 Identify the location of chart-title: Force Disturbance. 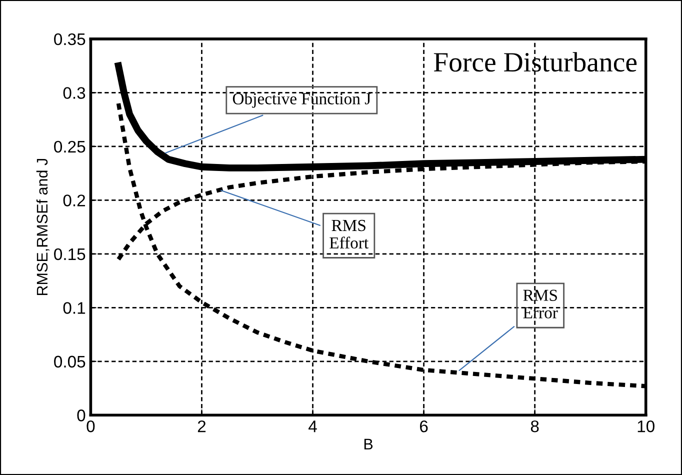
(535, 62).